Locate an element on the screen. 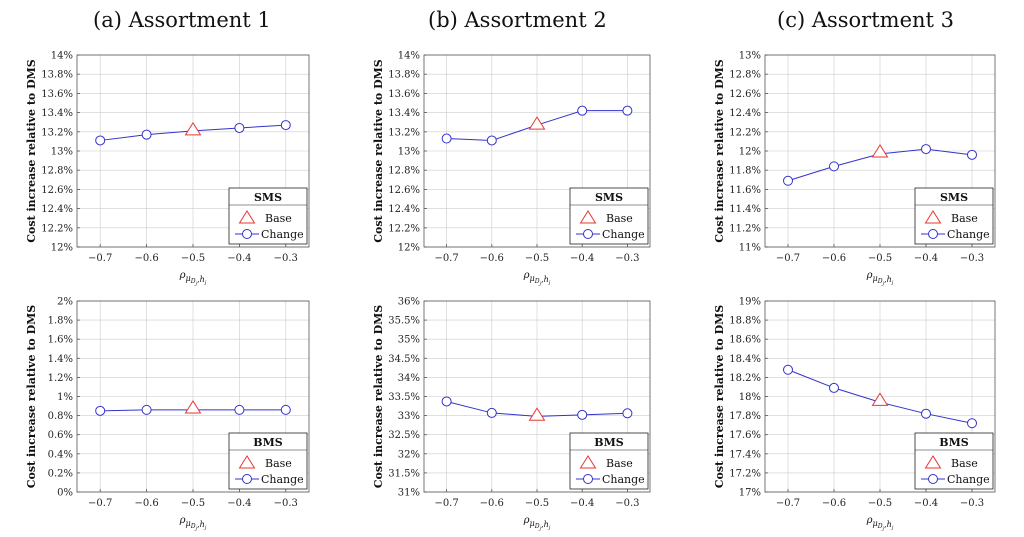 This screenshot has height=537, width=1024. panel-title-c: (c) Assortment 3 is located at coordinates (866, 20).